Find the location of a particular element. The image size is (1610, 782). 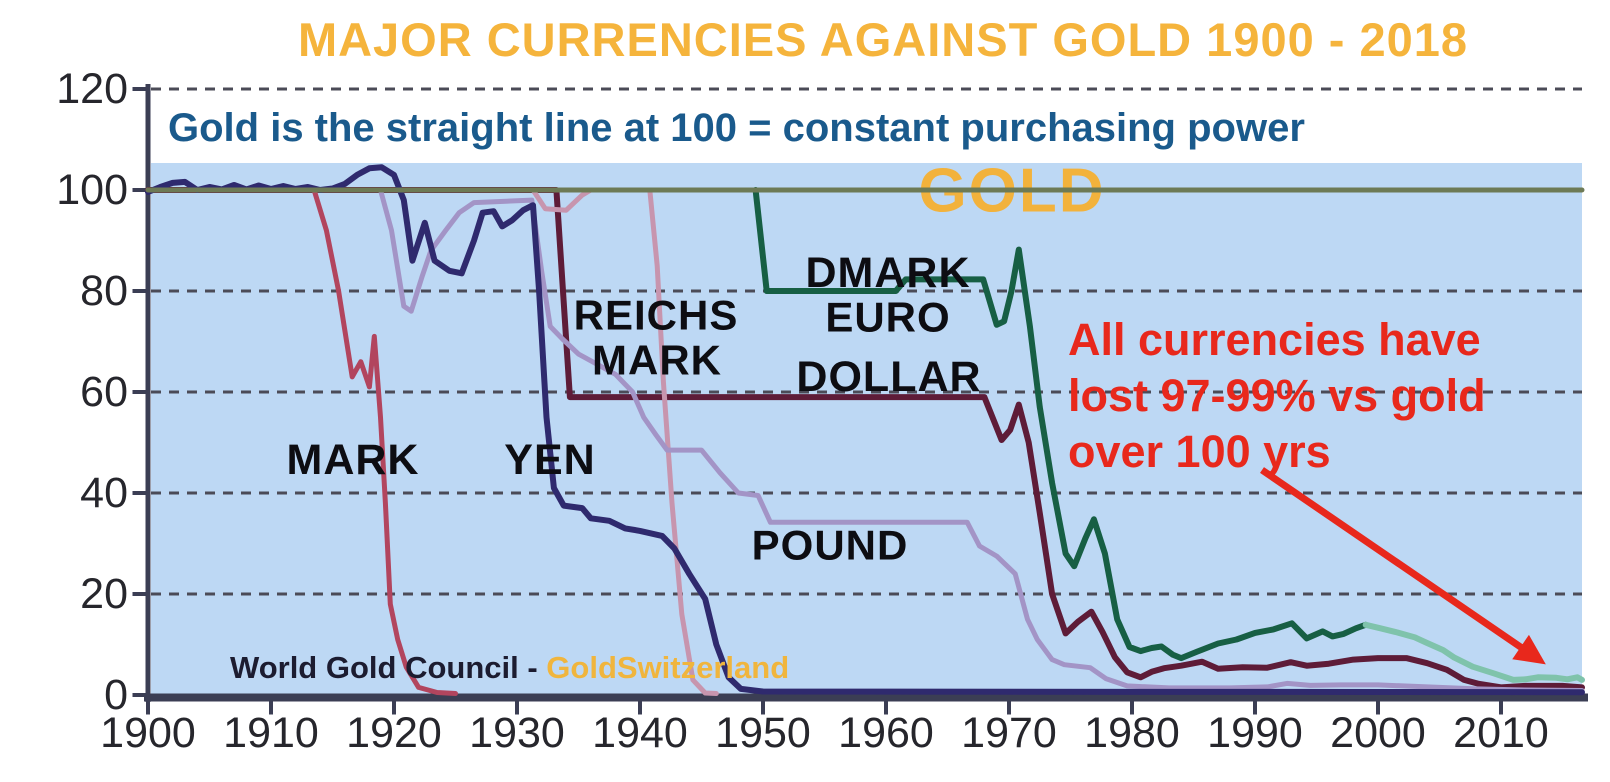

x-tick-1910 is located at coordinates (271, 708).